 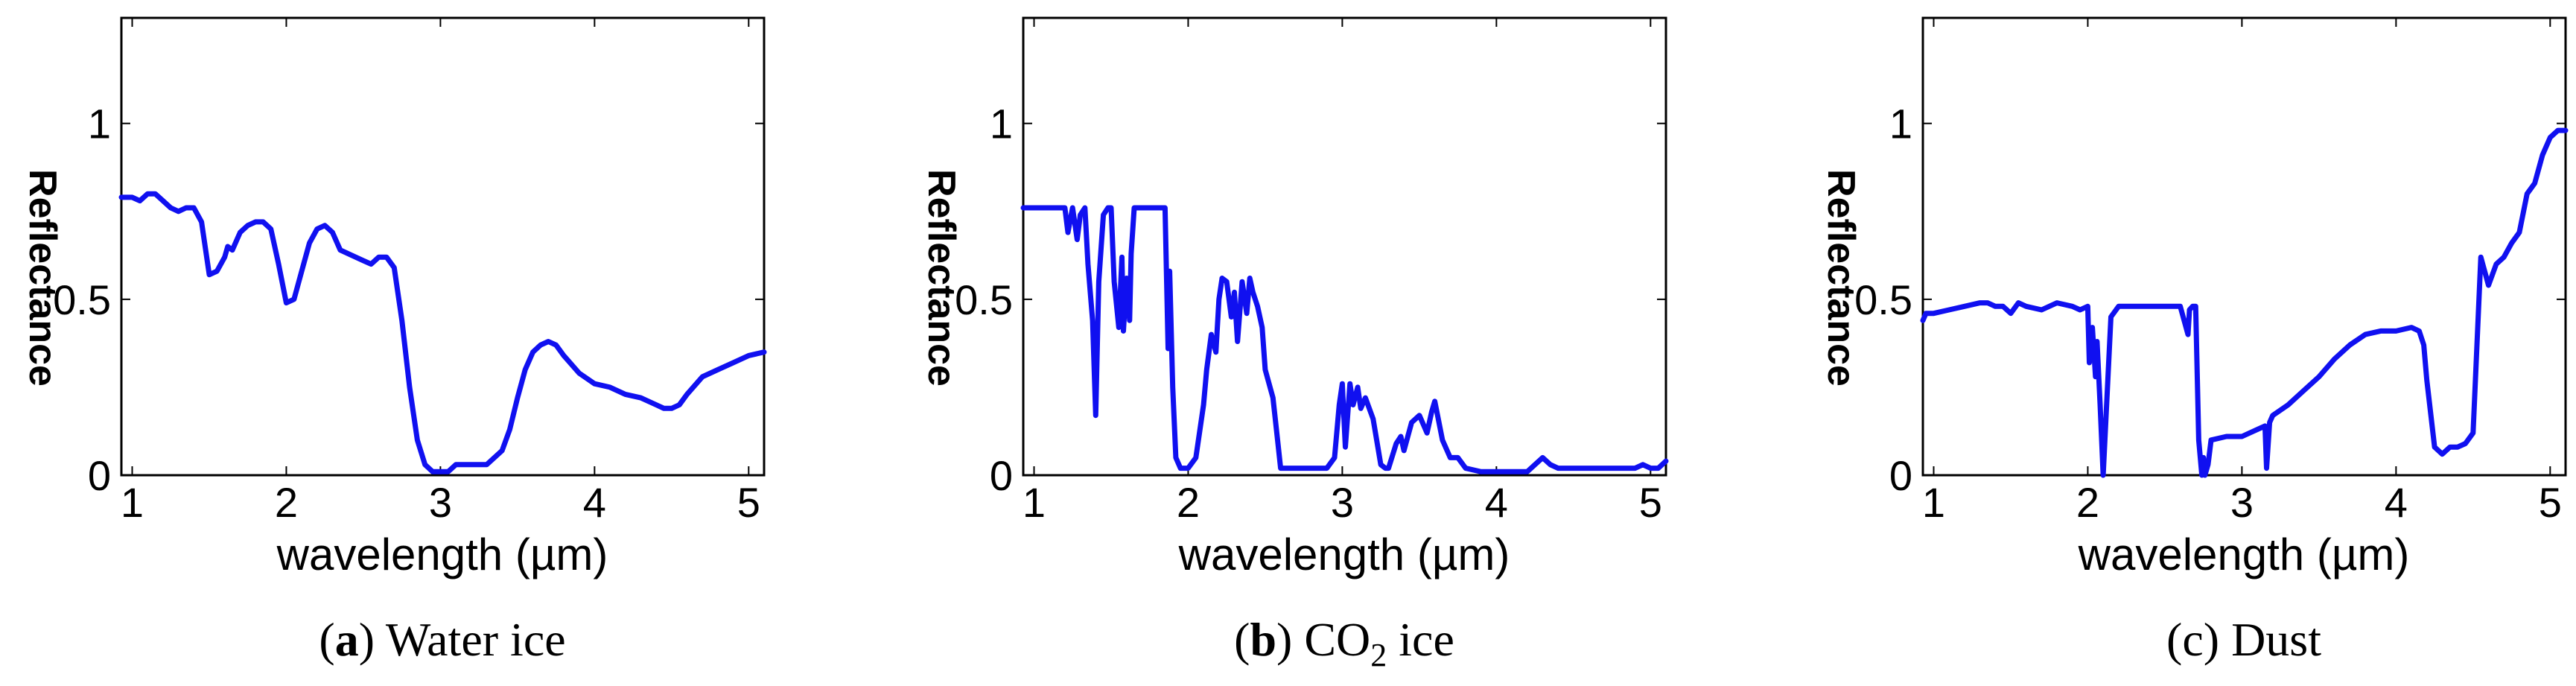 I want to click on caption-text: ice, so click(x=1426, y=639).